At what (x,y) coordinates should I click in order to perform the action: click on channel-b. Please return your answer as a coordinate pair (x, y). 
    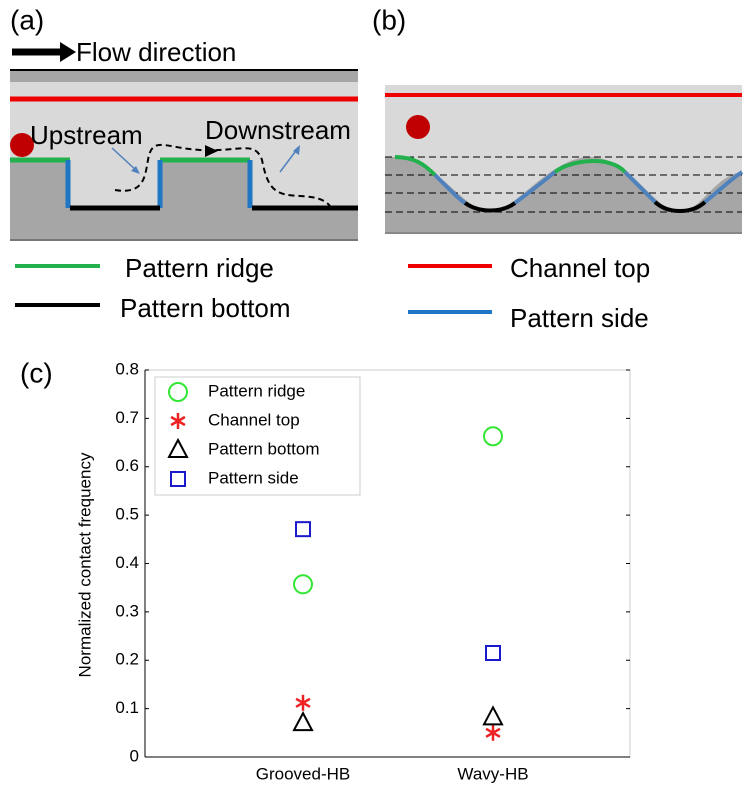
    Looking at the image, I should click on (564, 159).